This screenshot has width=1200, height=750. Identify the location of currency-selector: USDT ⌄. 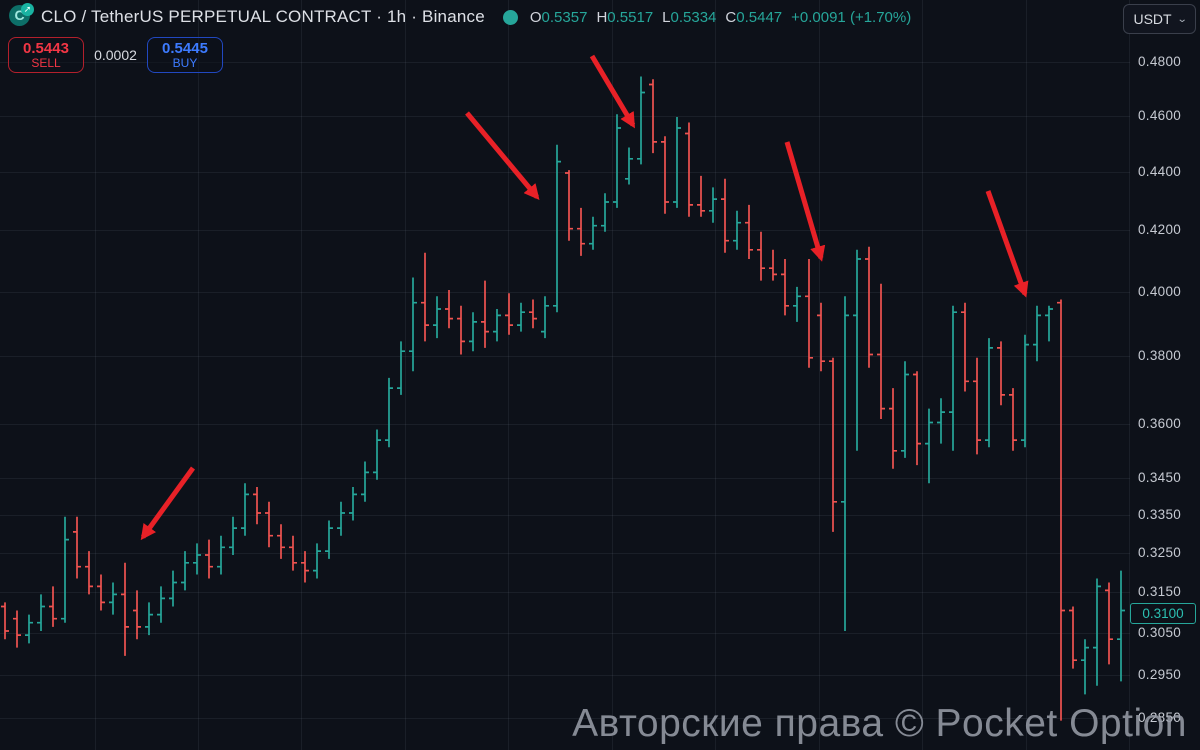
(1159, 19).